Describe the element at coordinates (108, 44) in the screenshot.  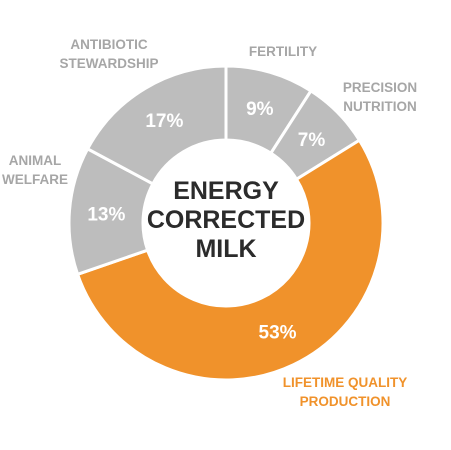
I see `slice-category-label: ANTIBIOTIC` at that location.